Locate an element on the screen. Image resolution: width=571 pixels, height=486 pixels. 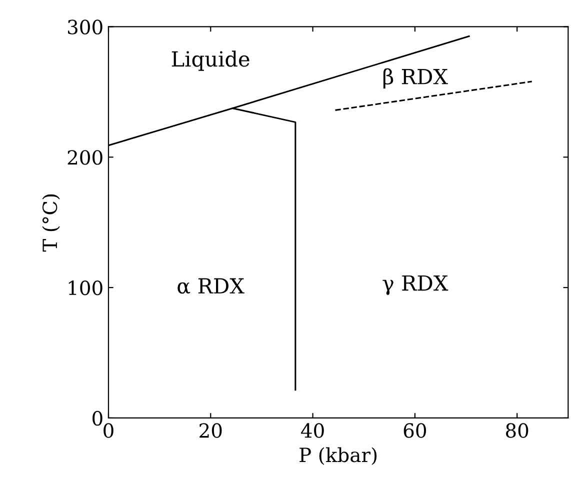
annotation: β RDX is located at coordinates (415, 78).